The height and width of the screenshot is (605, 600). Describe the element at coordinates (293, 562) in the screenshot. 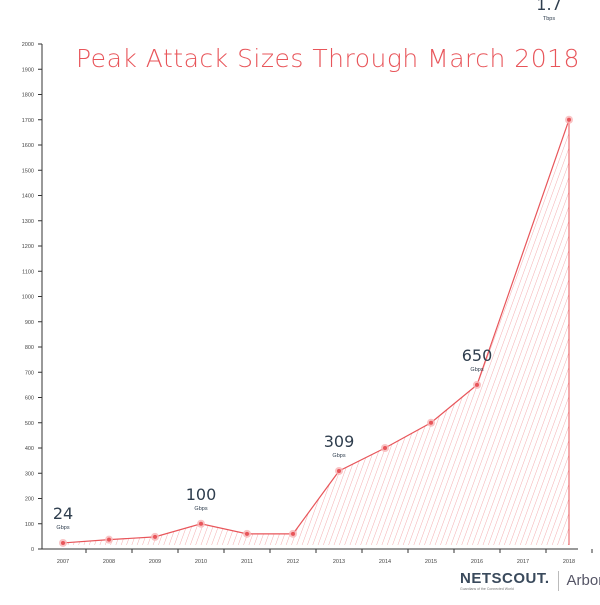

I see `x-tick-label: 2012` at that location.